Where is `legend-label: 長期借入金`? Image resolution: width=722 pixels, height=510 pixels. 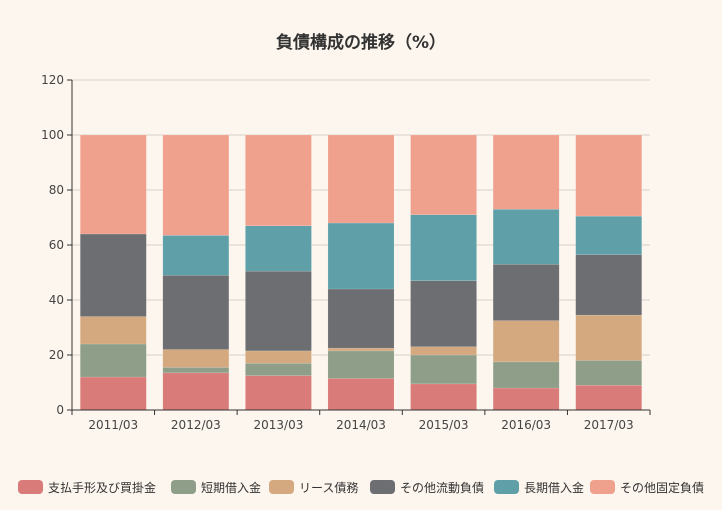 legend-label: 長期借入金 is located at coordinates (554, 487).